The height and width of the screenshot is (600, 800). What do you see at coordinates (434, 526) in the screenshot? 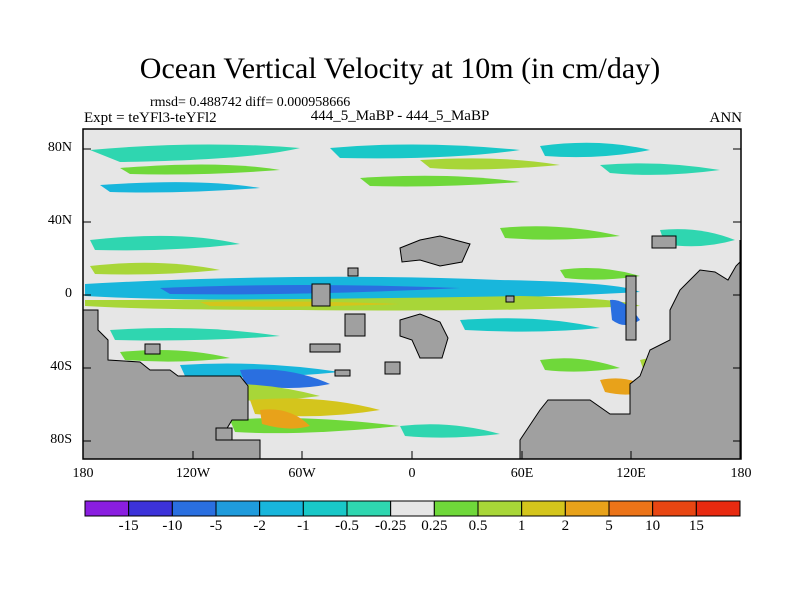
I see `colorbar-label: 0.25` at bounding box center [434, 526].